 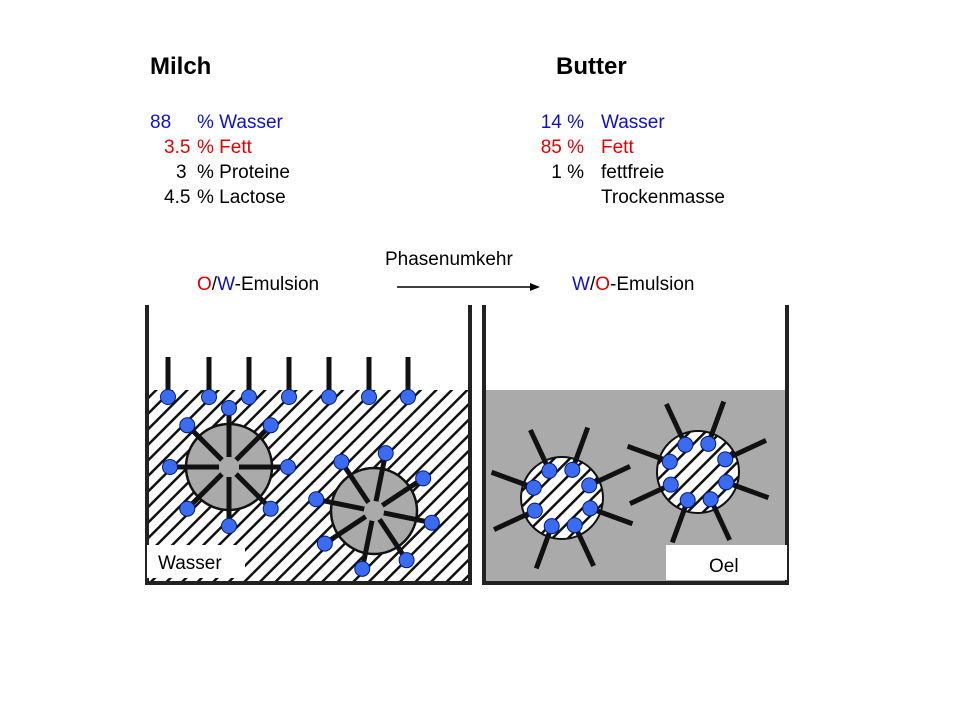 What do you see at coordinates (567, 172) in the screenshot?
I see `butter-amount: 1 %` at bounding box center [567, 172].